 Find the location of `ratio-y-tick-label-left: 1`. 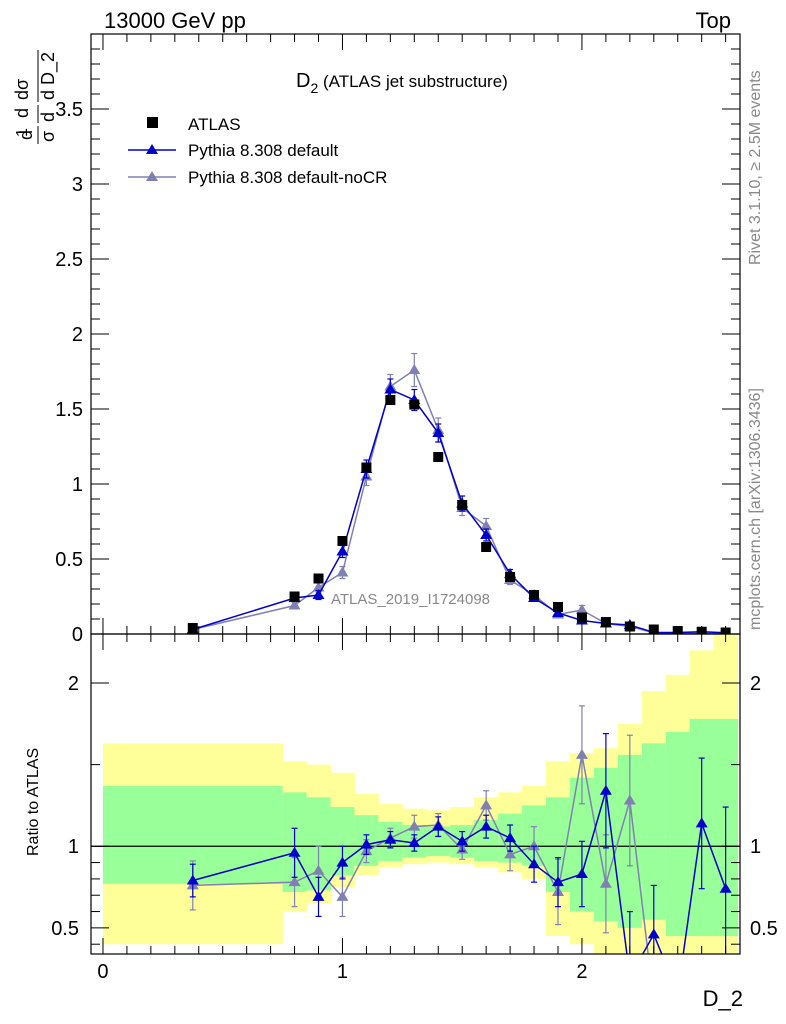

ratio-y-tick-label-left: 1 is located at coordinates (73, 847).